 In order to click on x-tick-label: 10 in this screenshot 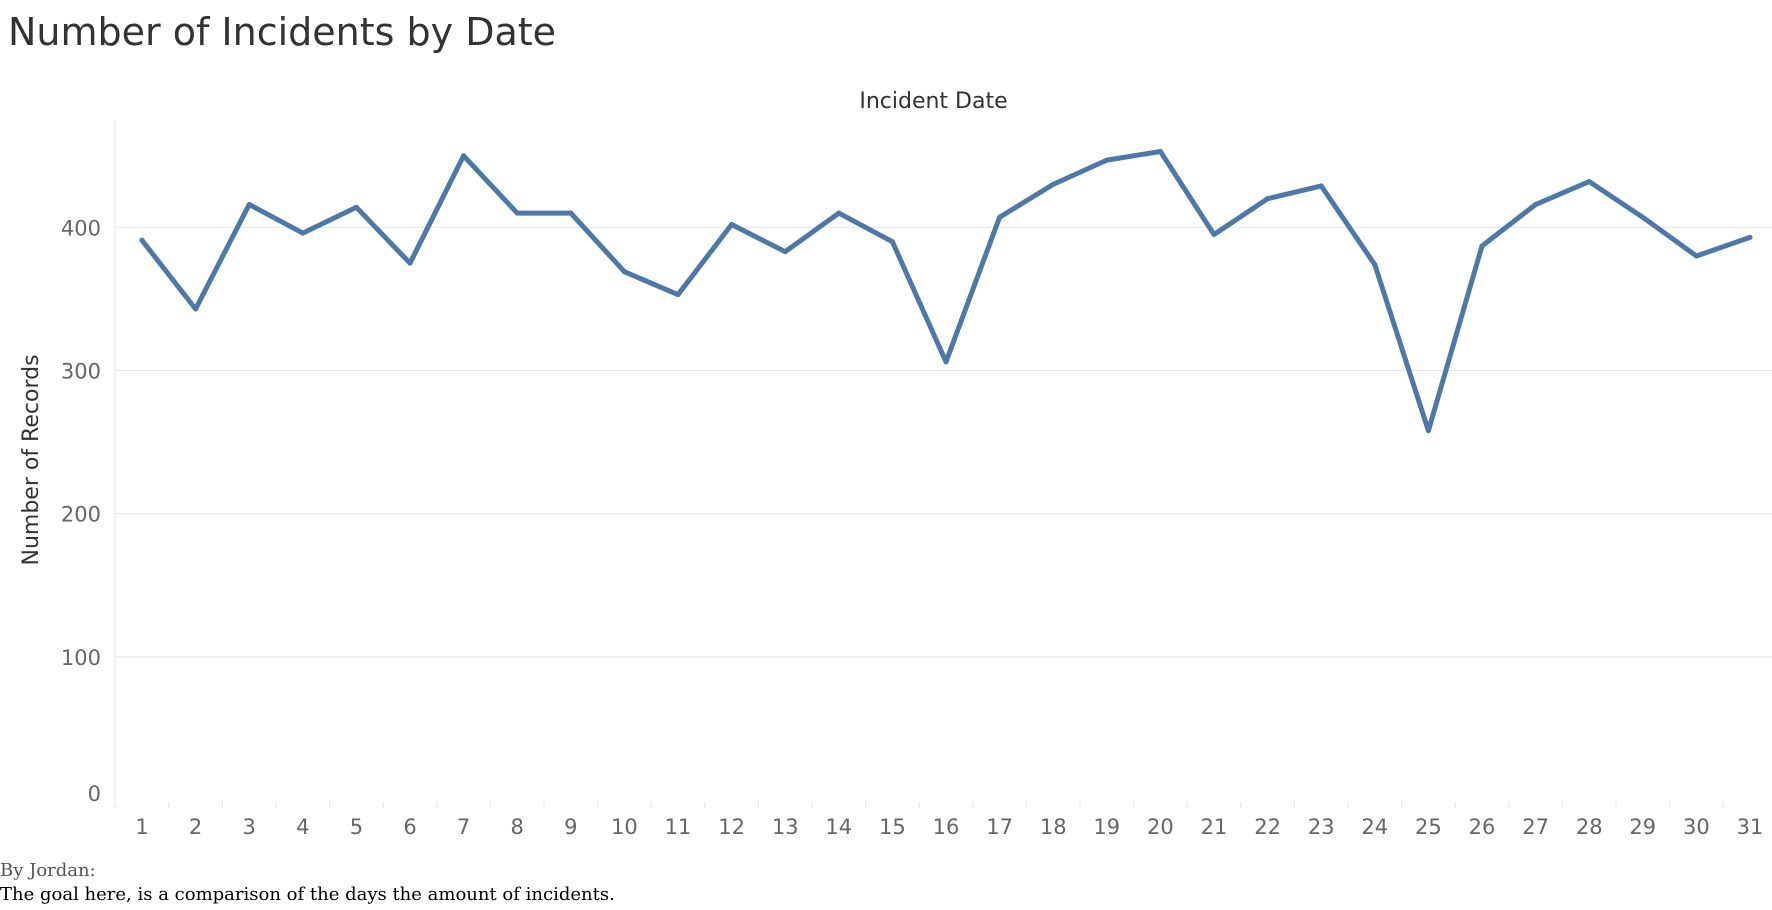, I will do `click(624, 827)`.